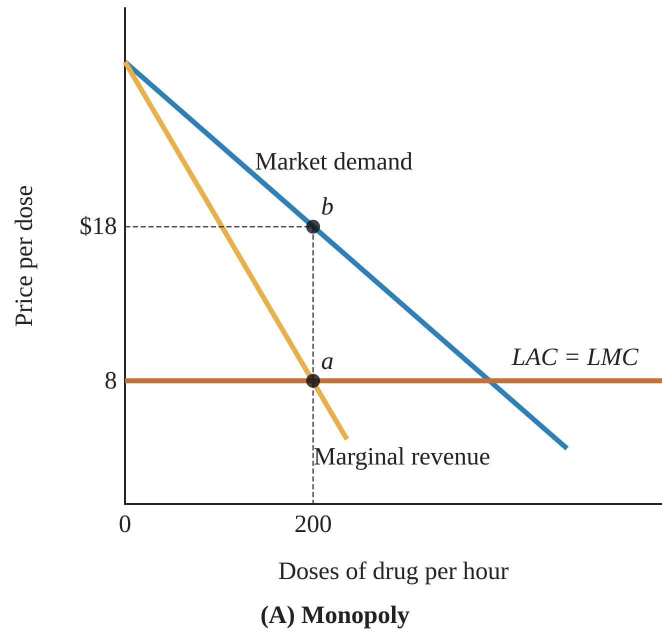 The image size is (662, 644). Describe the element at coordinates (125, 524) in the screenshot. I see `x-tick-label: 0` at that location.